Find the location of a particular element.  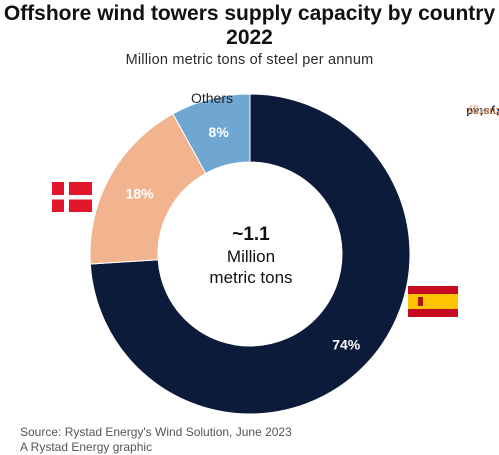

chart-title-line-2: 2022 is located at coordinates (249, 37).